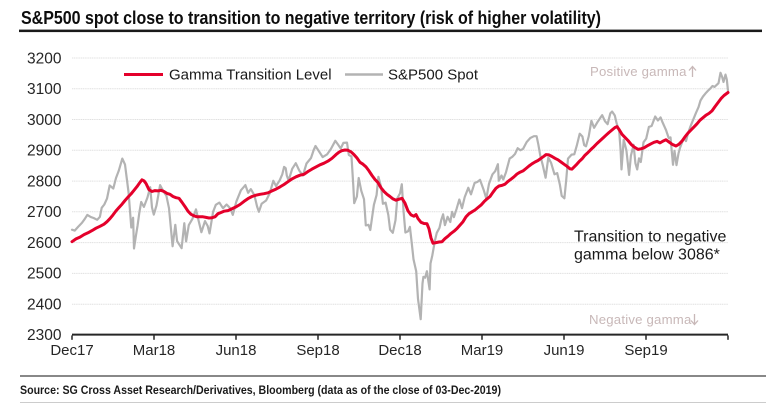 This screenshot has width=768, height=406. I want to click on svg-text: 2400, so click(44, 305).